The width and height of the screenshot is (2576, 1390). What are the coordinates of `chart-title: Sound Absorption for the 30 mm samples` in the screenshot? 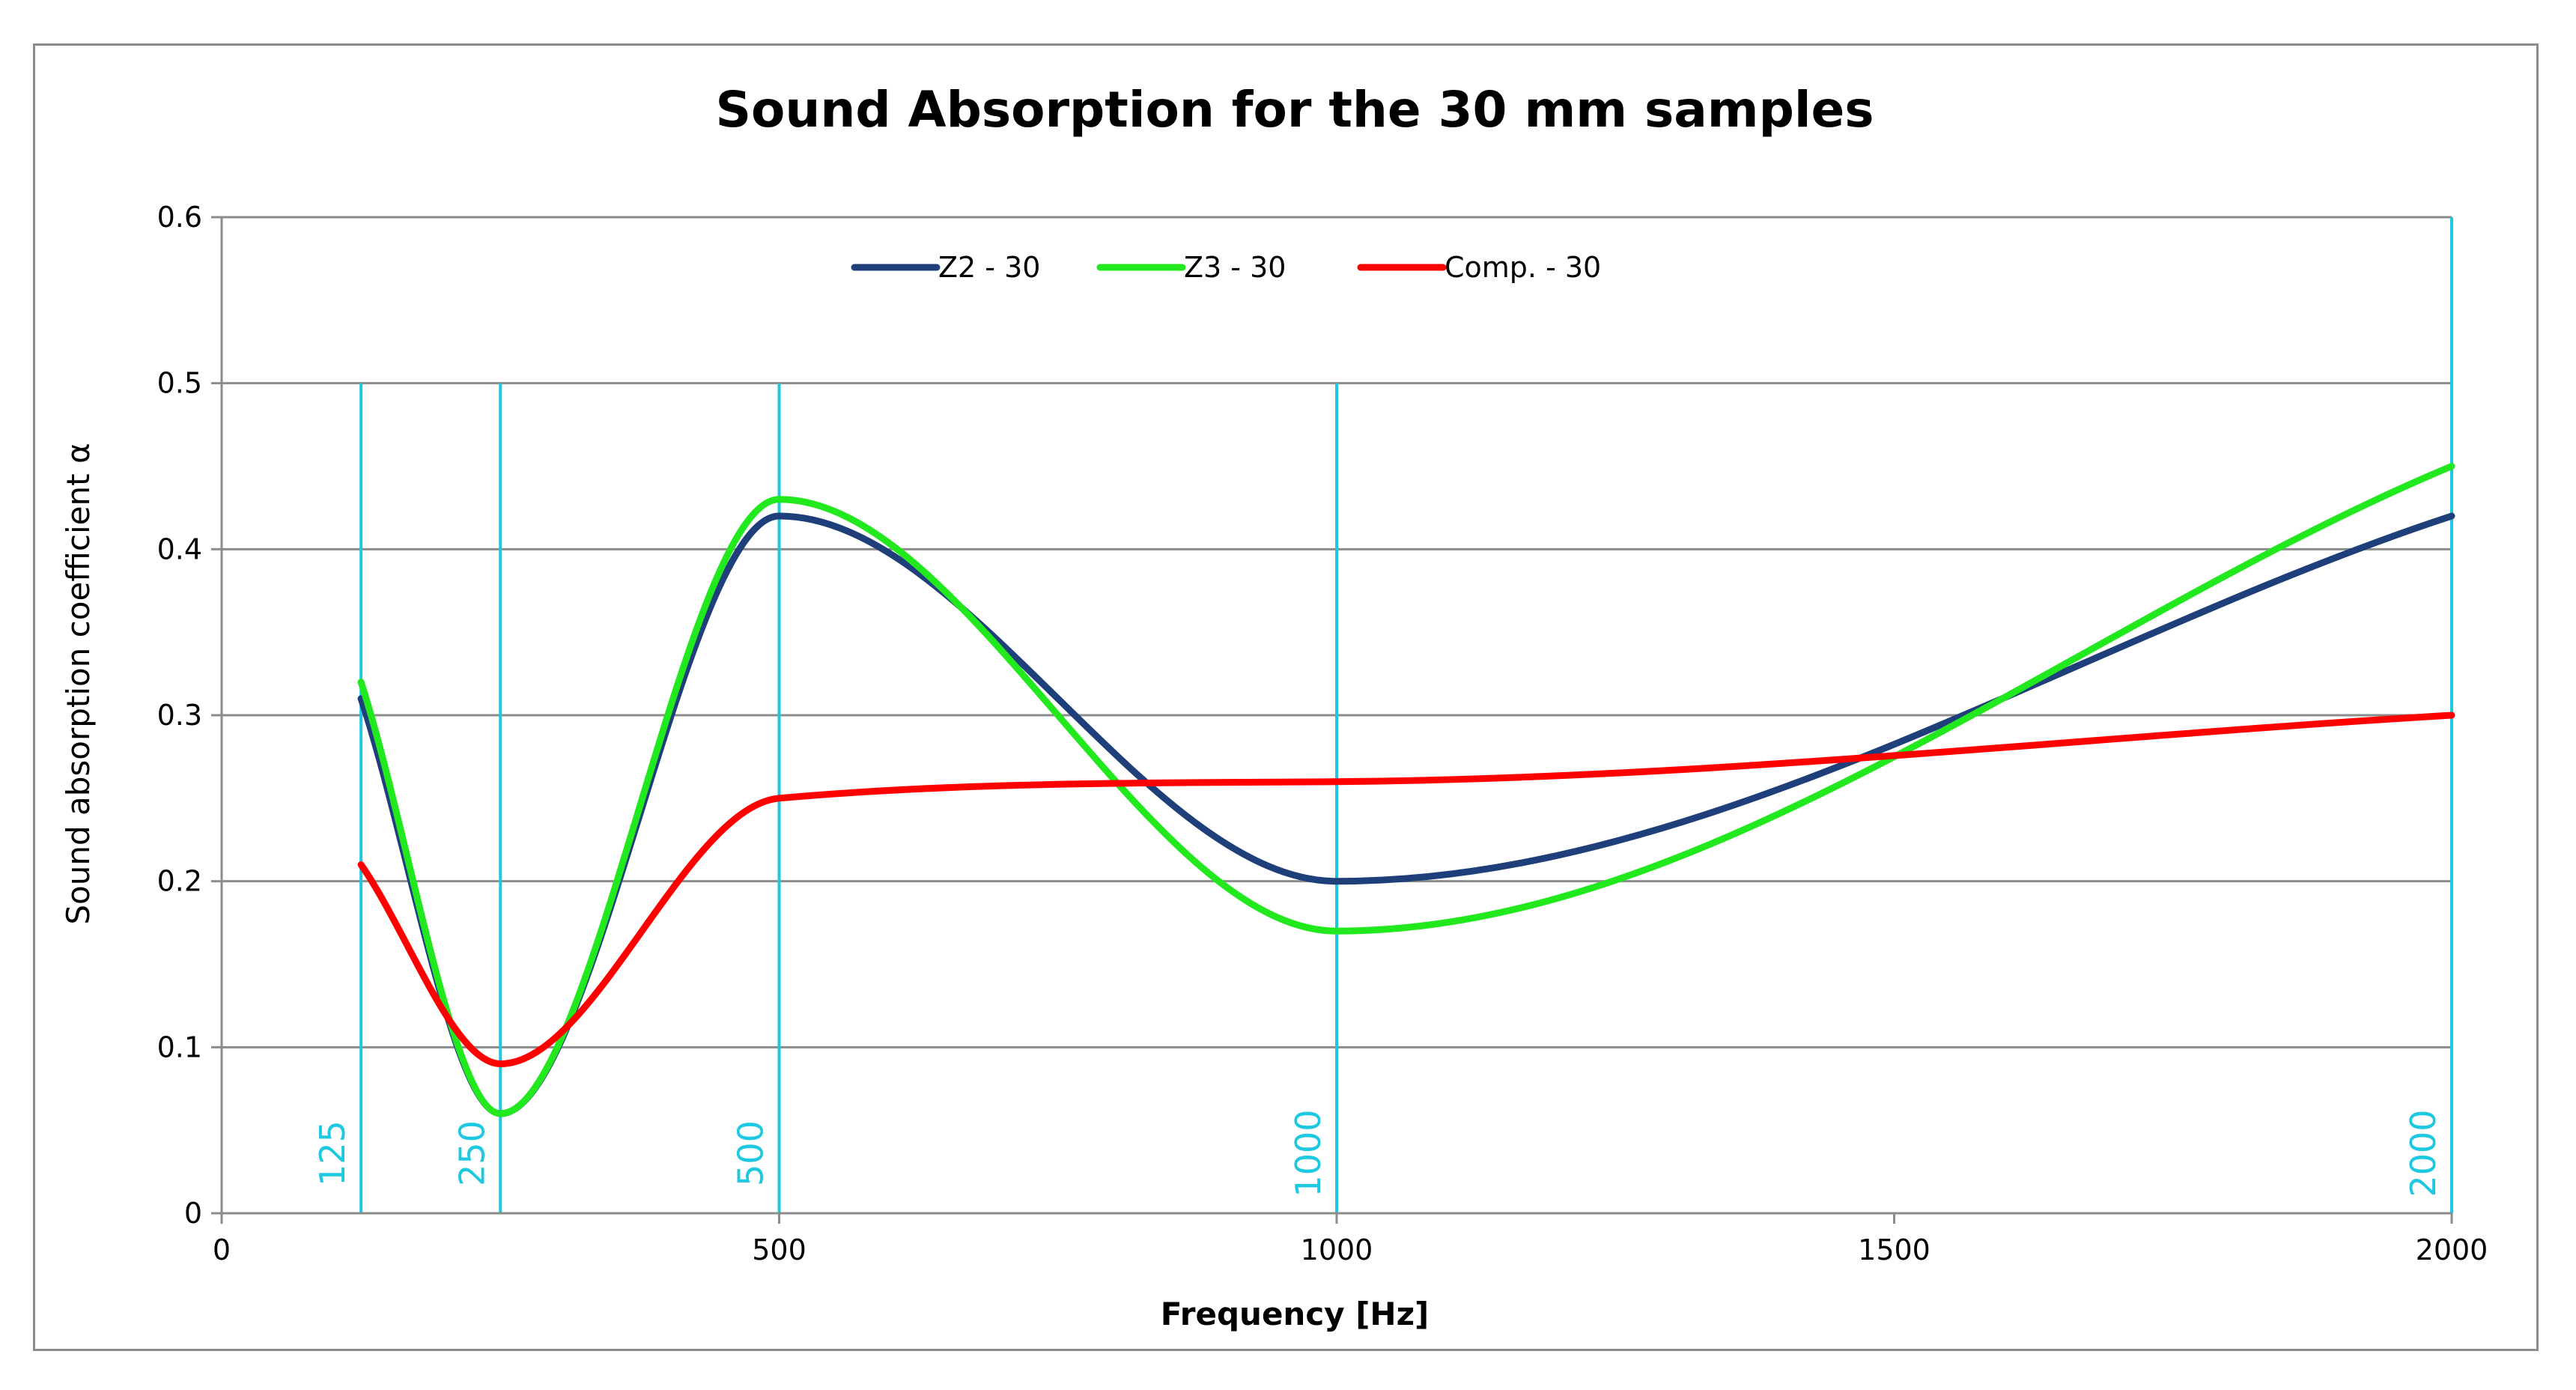 It's located at (1294, 110).